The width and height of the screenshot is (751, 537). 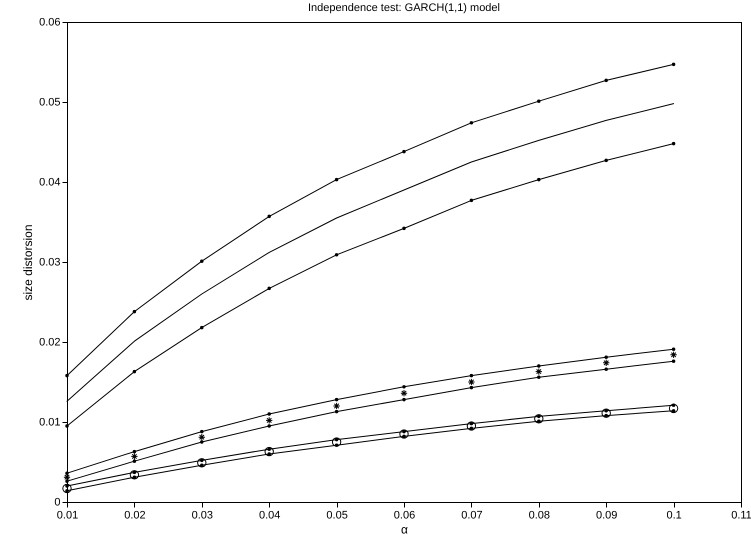 I want to click on y-axis-title: size distorsion, so click(x=28, y=262).